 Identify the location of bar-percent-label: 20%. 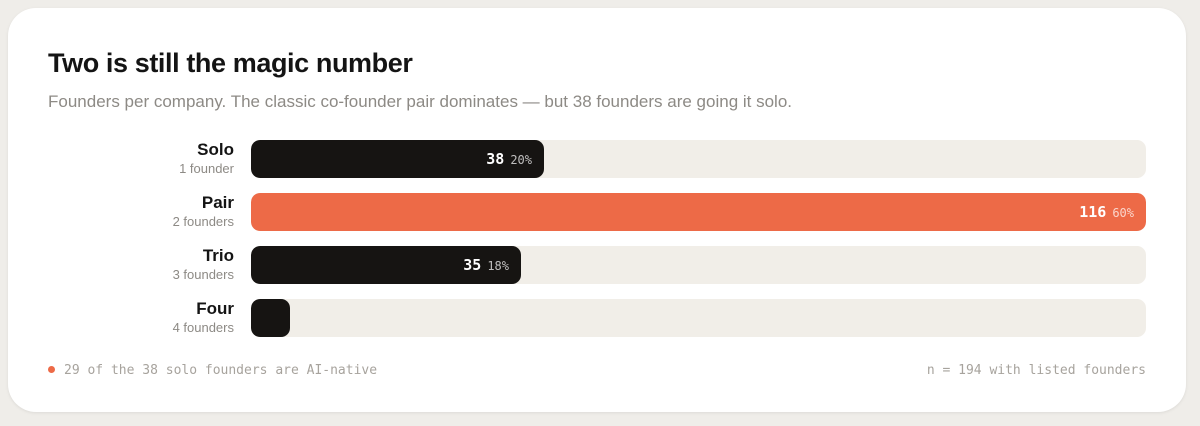
(521, 160).